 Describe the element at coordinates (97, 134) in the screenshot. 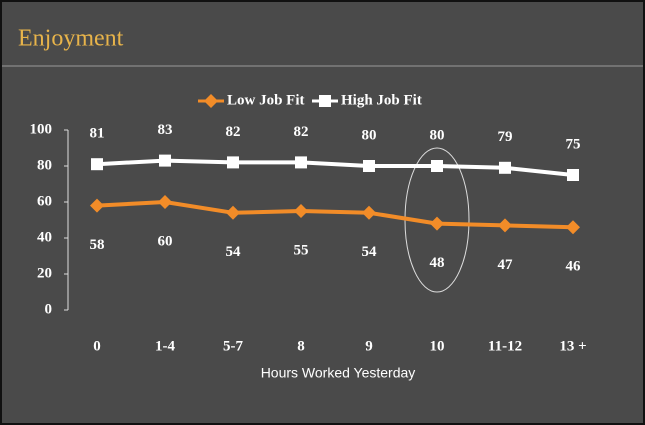

I see `data-label: 81` at that location.